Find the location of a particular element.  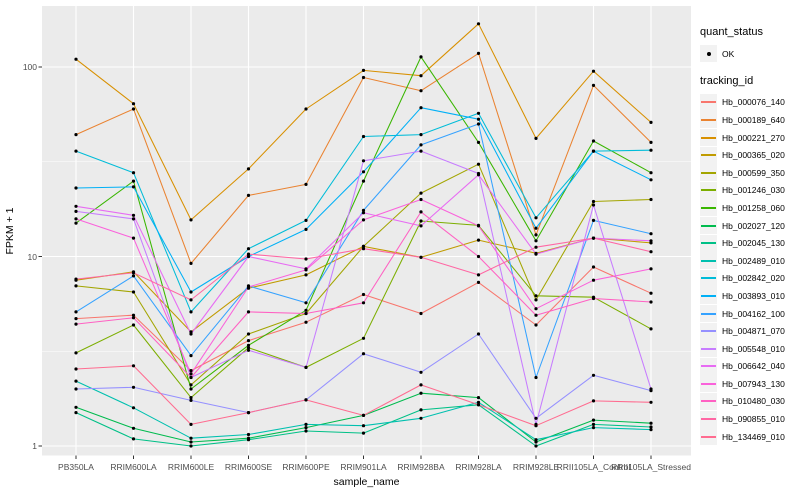

legend-entry-label: Hb_090855_010 is located at coordinates (753, 419).